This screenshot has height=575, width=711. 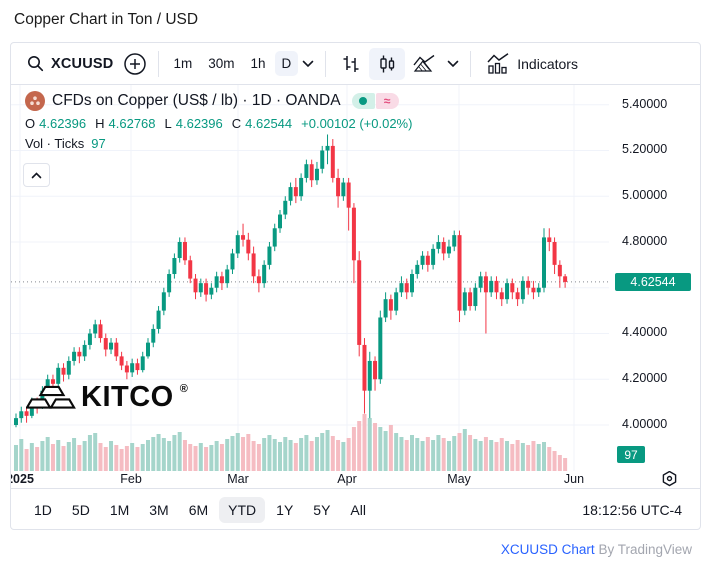 I want to click on open-label: O, so click(x=30, y=123).